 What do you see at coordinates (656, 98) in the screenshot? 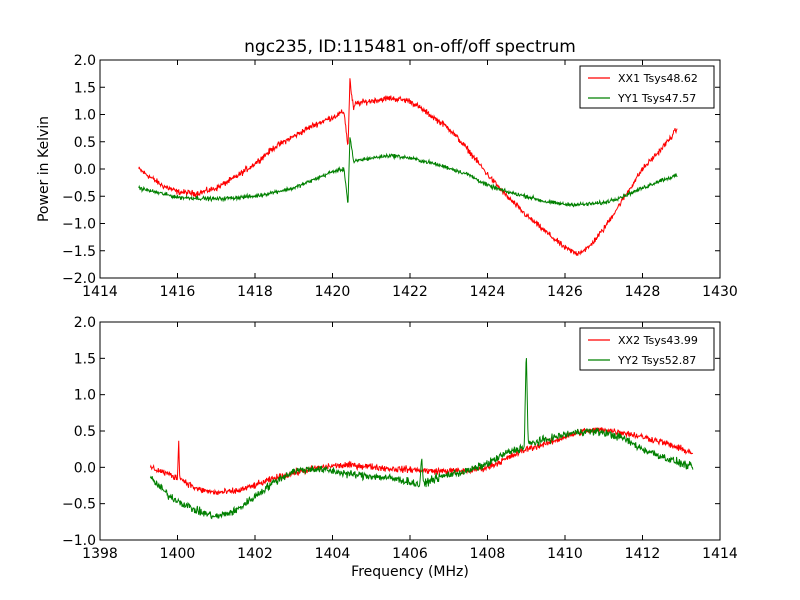
I see `legend-entry: YY1 Tsys47.57` at bounding box center [656, 98].